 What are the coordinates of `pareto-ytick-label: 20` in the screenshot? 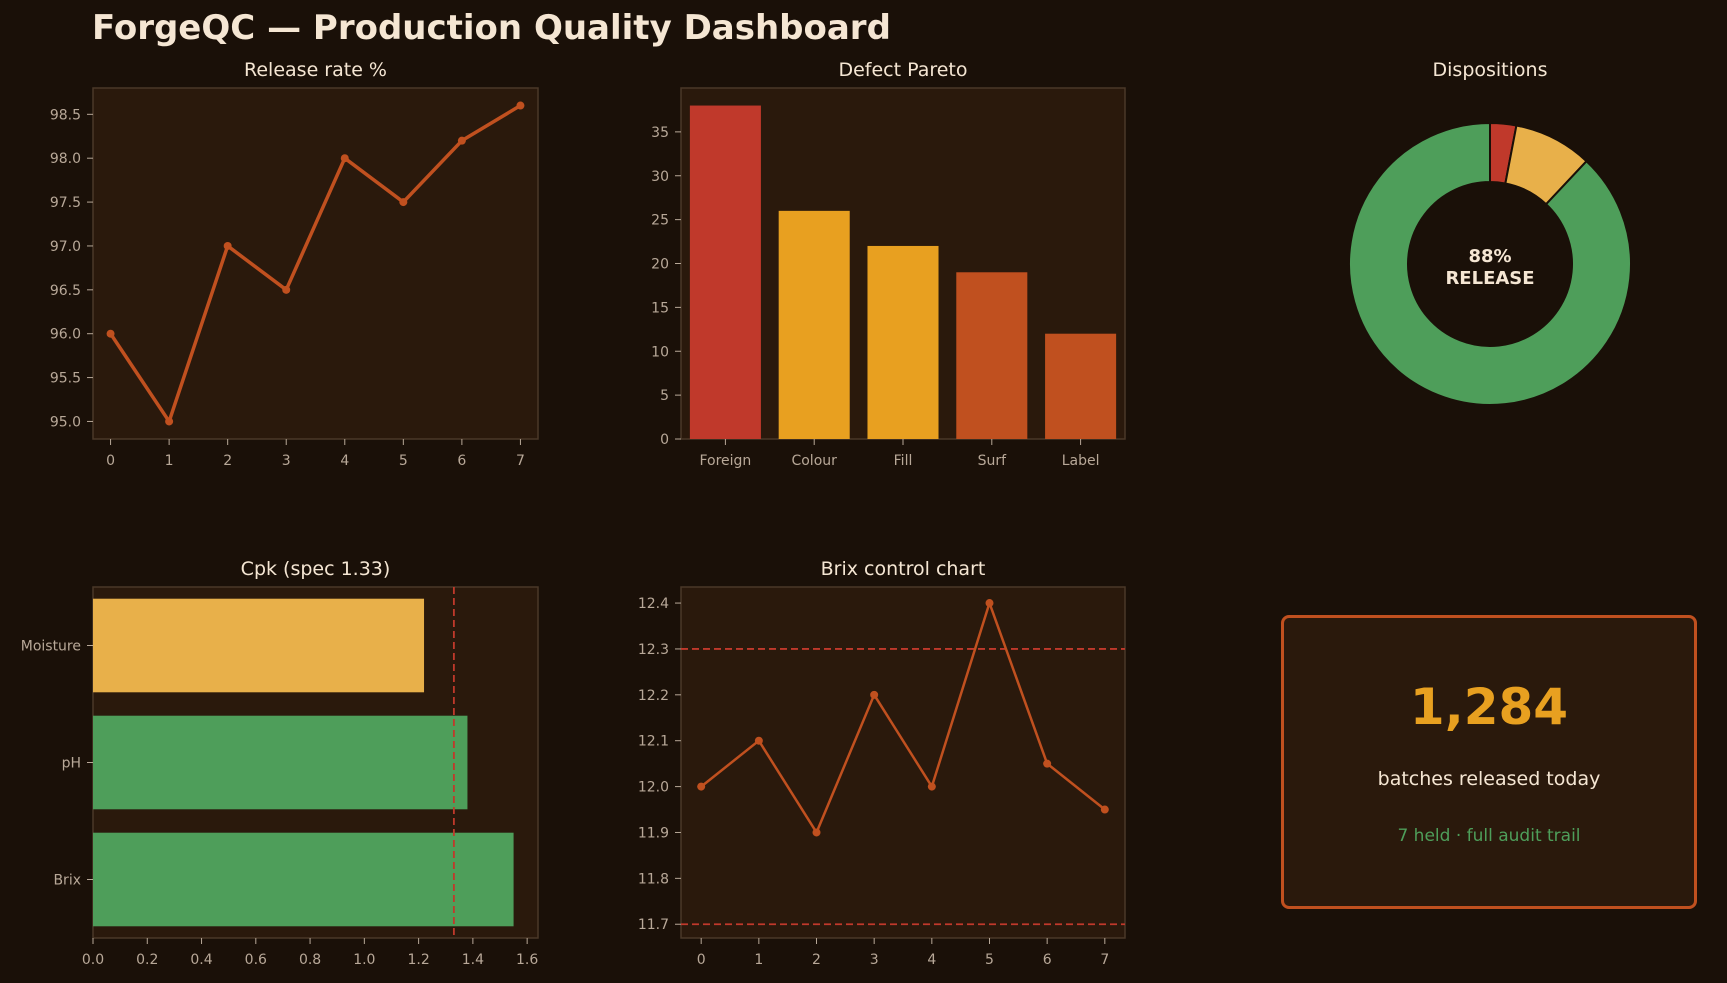 It's located at (660, 265).